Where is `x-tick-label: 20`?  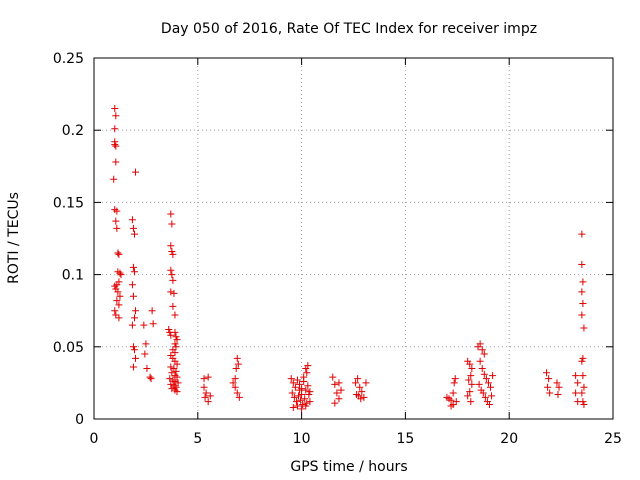
x-tick-label: 20 is located at coordinates (509, 439).